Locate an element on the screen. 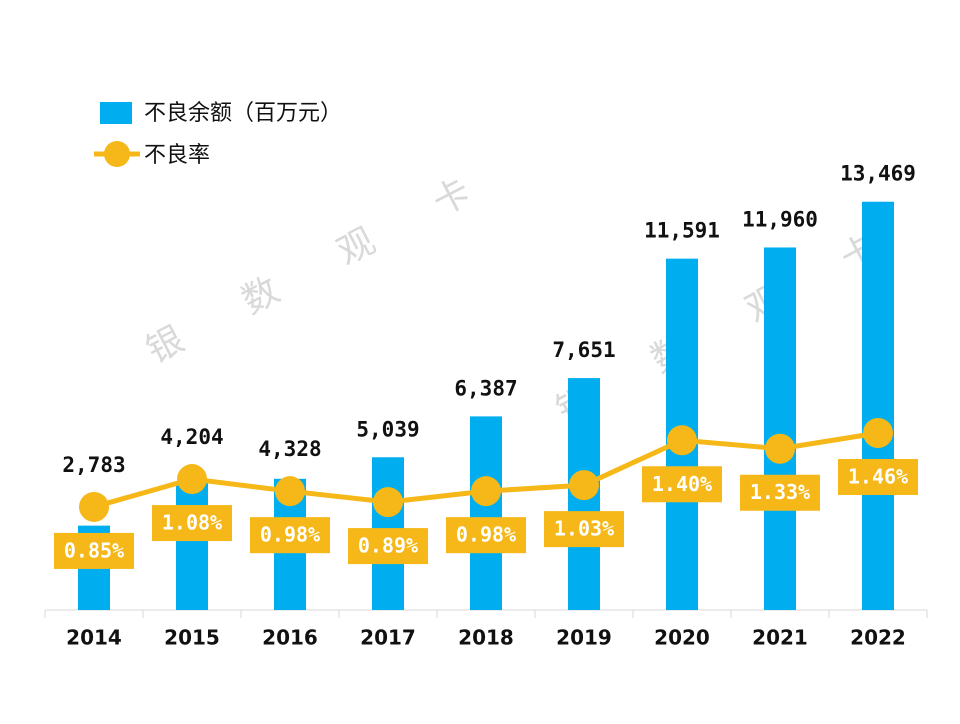 The height and width of the screenshot is (724, 960). x-tick-label: 2020 is located at coordinates (682, 638).